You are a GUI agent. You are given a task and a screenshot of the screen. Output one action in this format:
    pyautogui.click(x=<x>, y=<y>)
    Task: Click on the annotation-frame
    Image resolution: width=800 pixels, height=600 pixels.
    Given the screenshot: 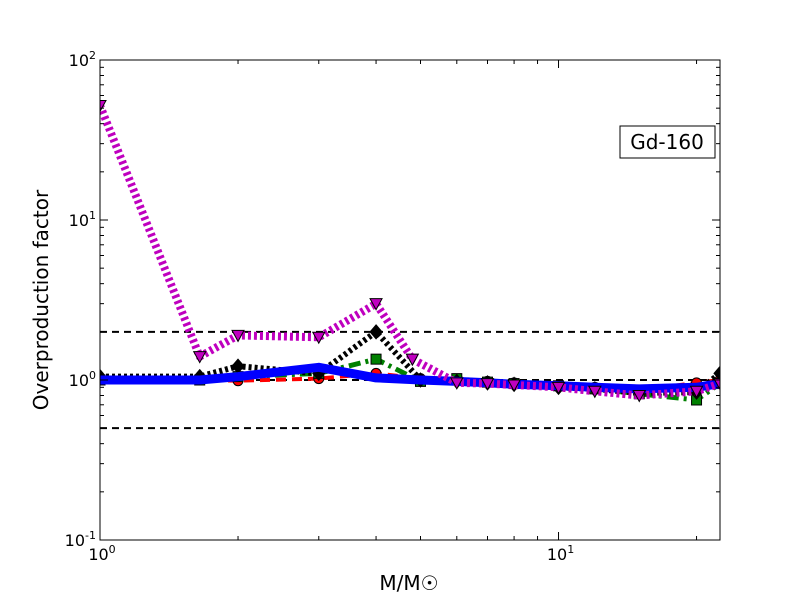 What is the action you would take?
    pyautogui.click(x=667, y=142)
    